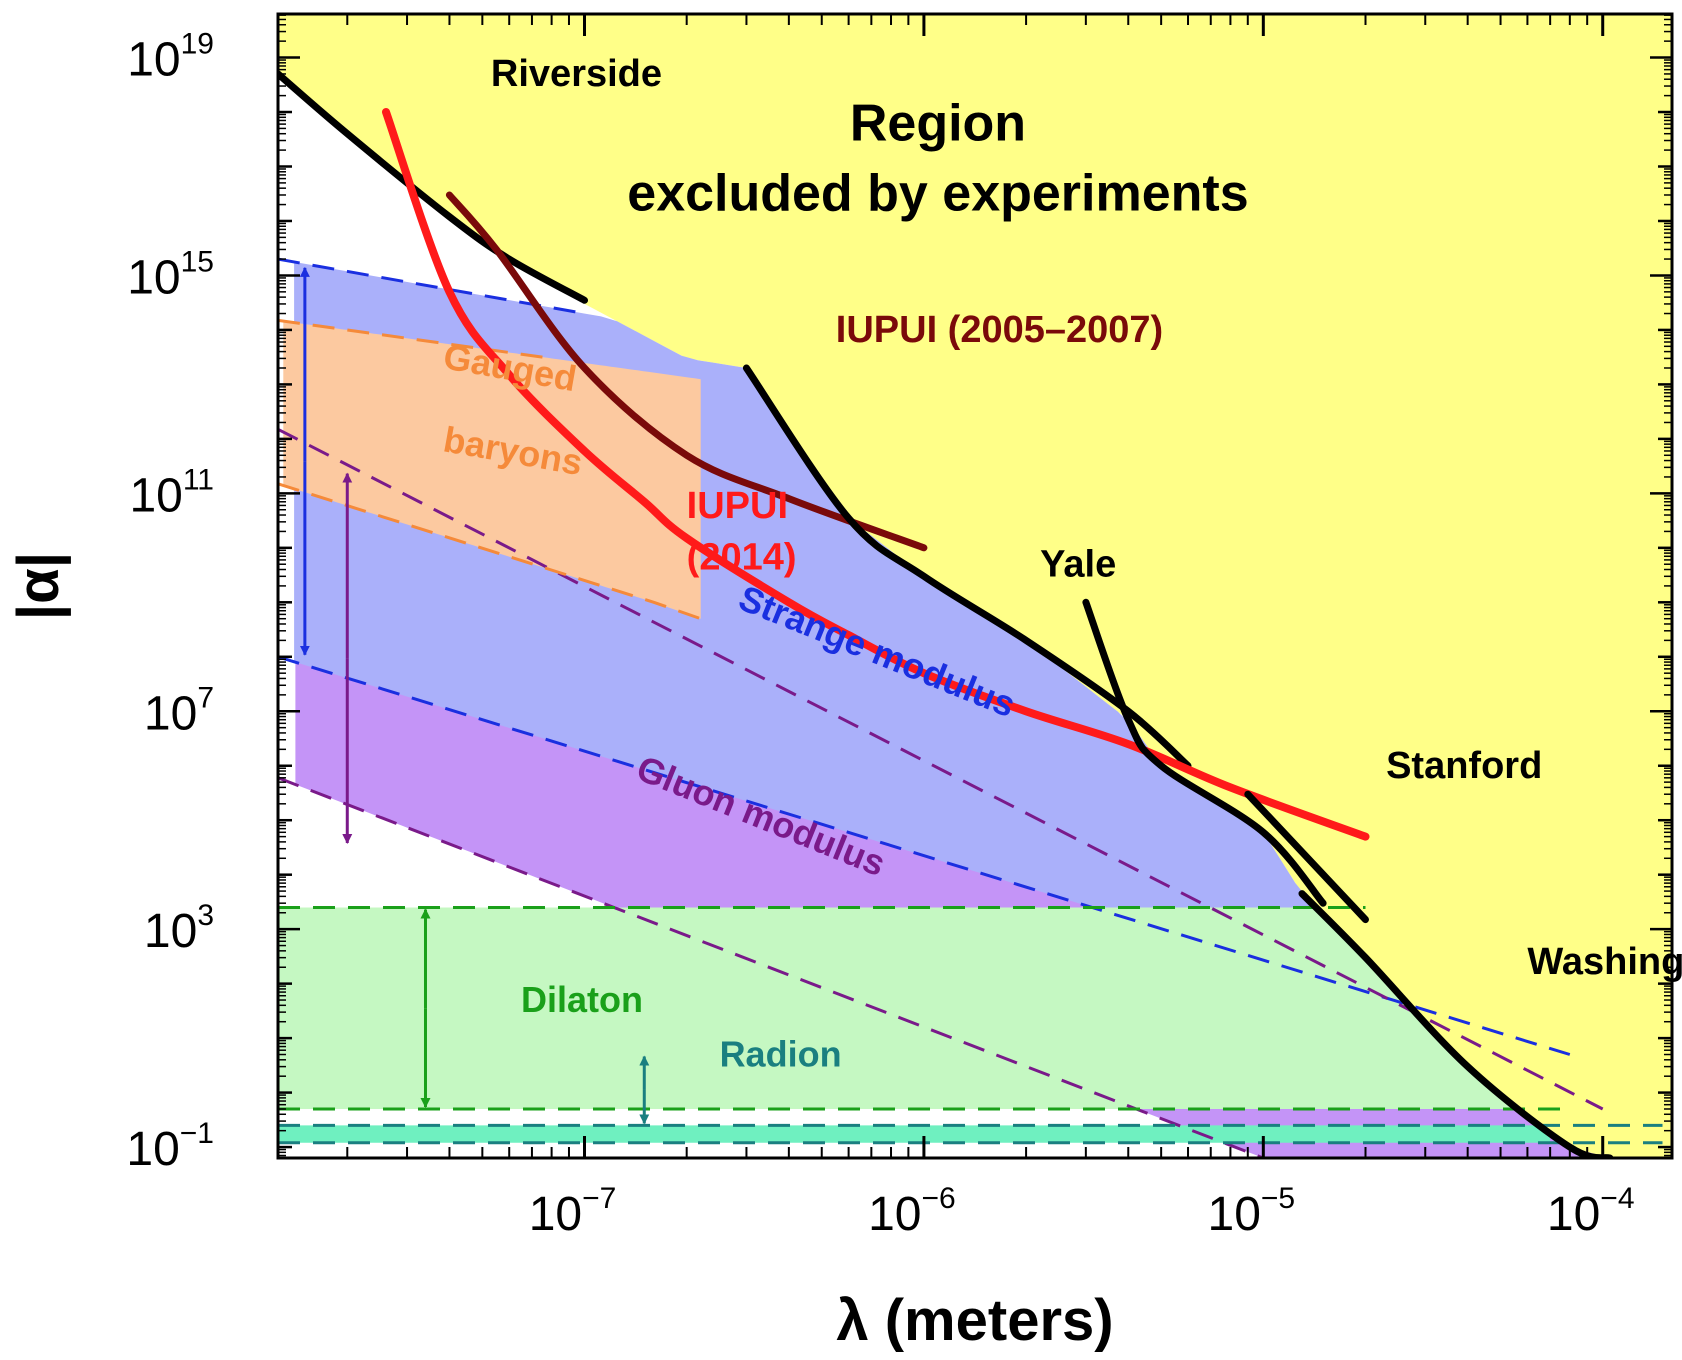 Image resolution: width=1682 pixels, height=1360 pixels. Describe the element at coordinates (38, 586) in the screenshot. I see `y-axis-label: |α|` at that location.